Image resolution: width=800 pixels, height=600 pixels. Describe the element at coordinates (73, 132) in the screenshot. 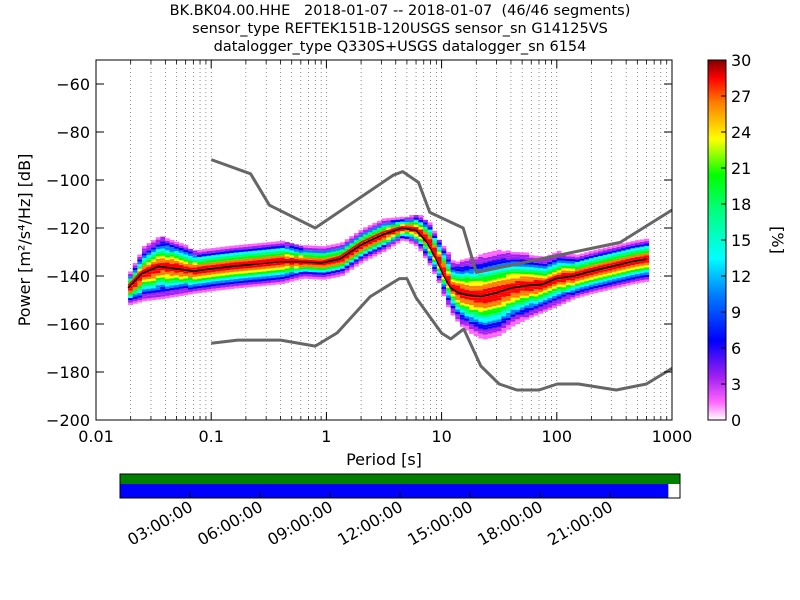

I see `y-tick-label: −80` at that location.